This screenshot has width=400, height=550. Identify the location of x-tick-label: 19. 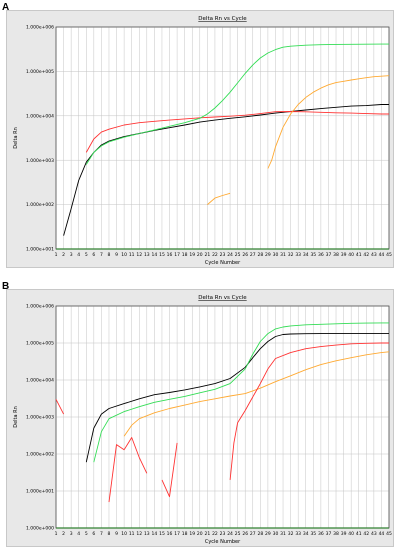
(192, 534).